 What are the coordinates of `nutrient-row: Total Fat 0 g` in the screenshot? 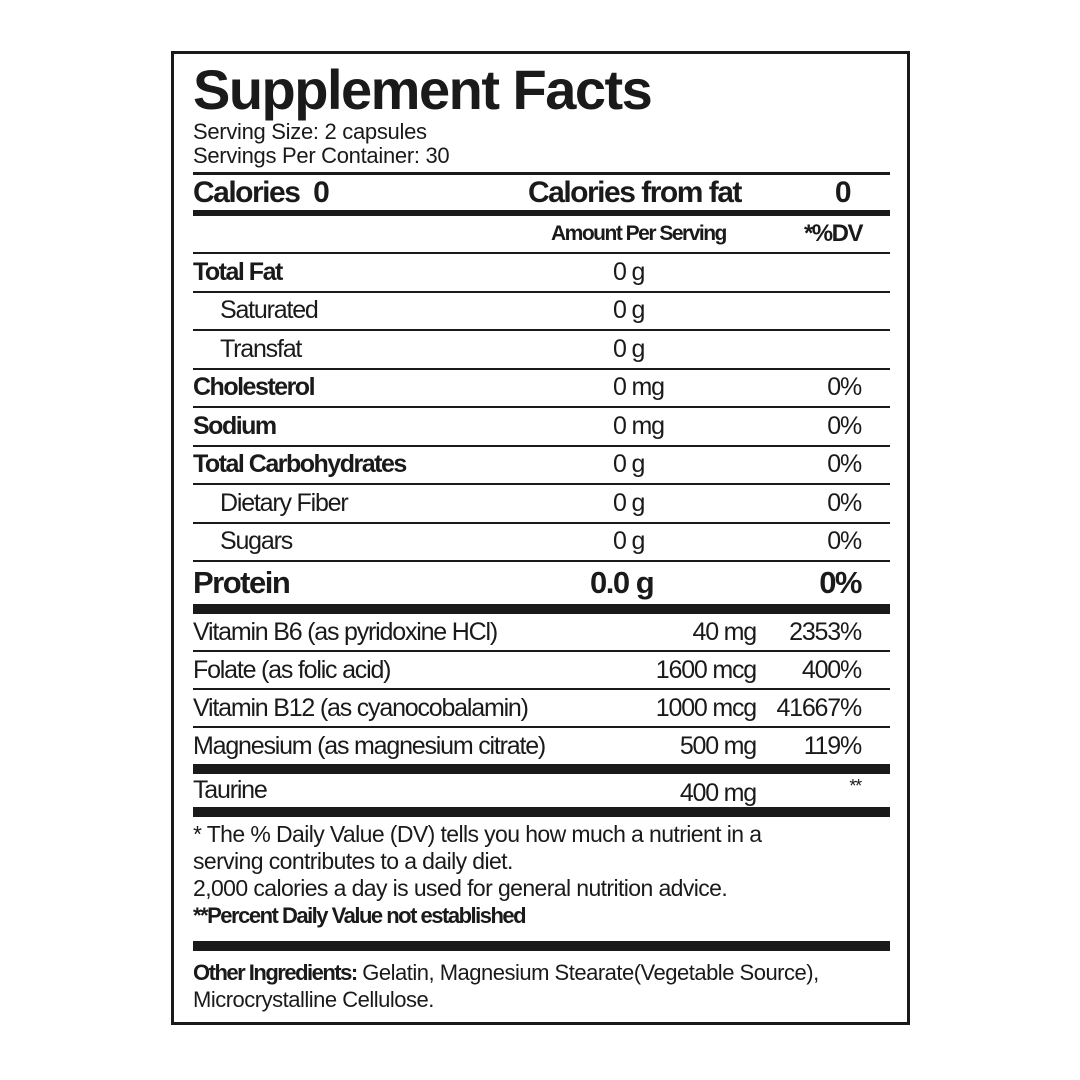 It's located at (541, 273).